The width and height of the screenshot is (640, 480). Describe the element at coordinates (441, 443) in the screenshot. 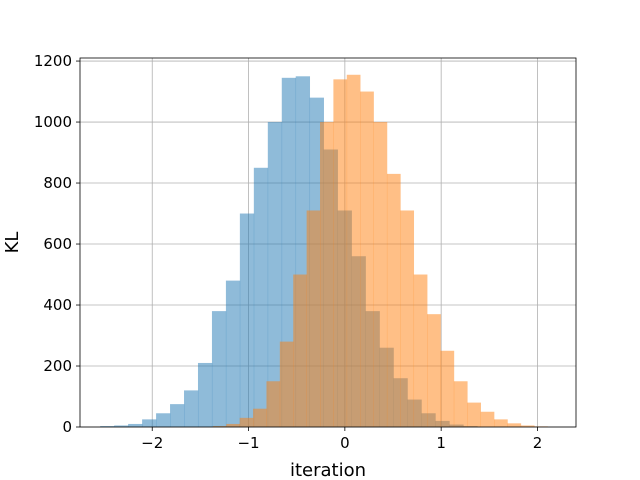

I see `x-tick-label: 1` at that location.